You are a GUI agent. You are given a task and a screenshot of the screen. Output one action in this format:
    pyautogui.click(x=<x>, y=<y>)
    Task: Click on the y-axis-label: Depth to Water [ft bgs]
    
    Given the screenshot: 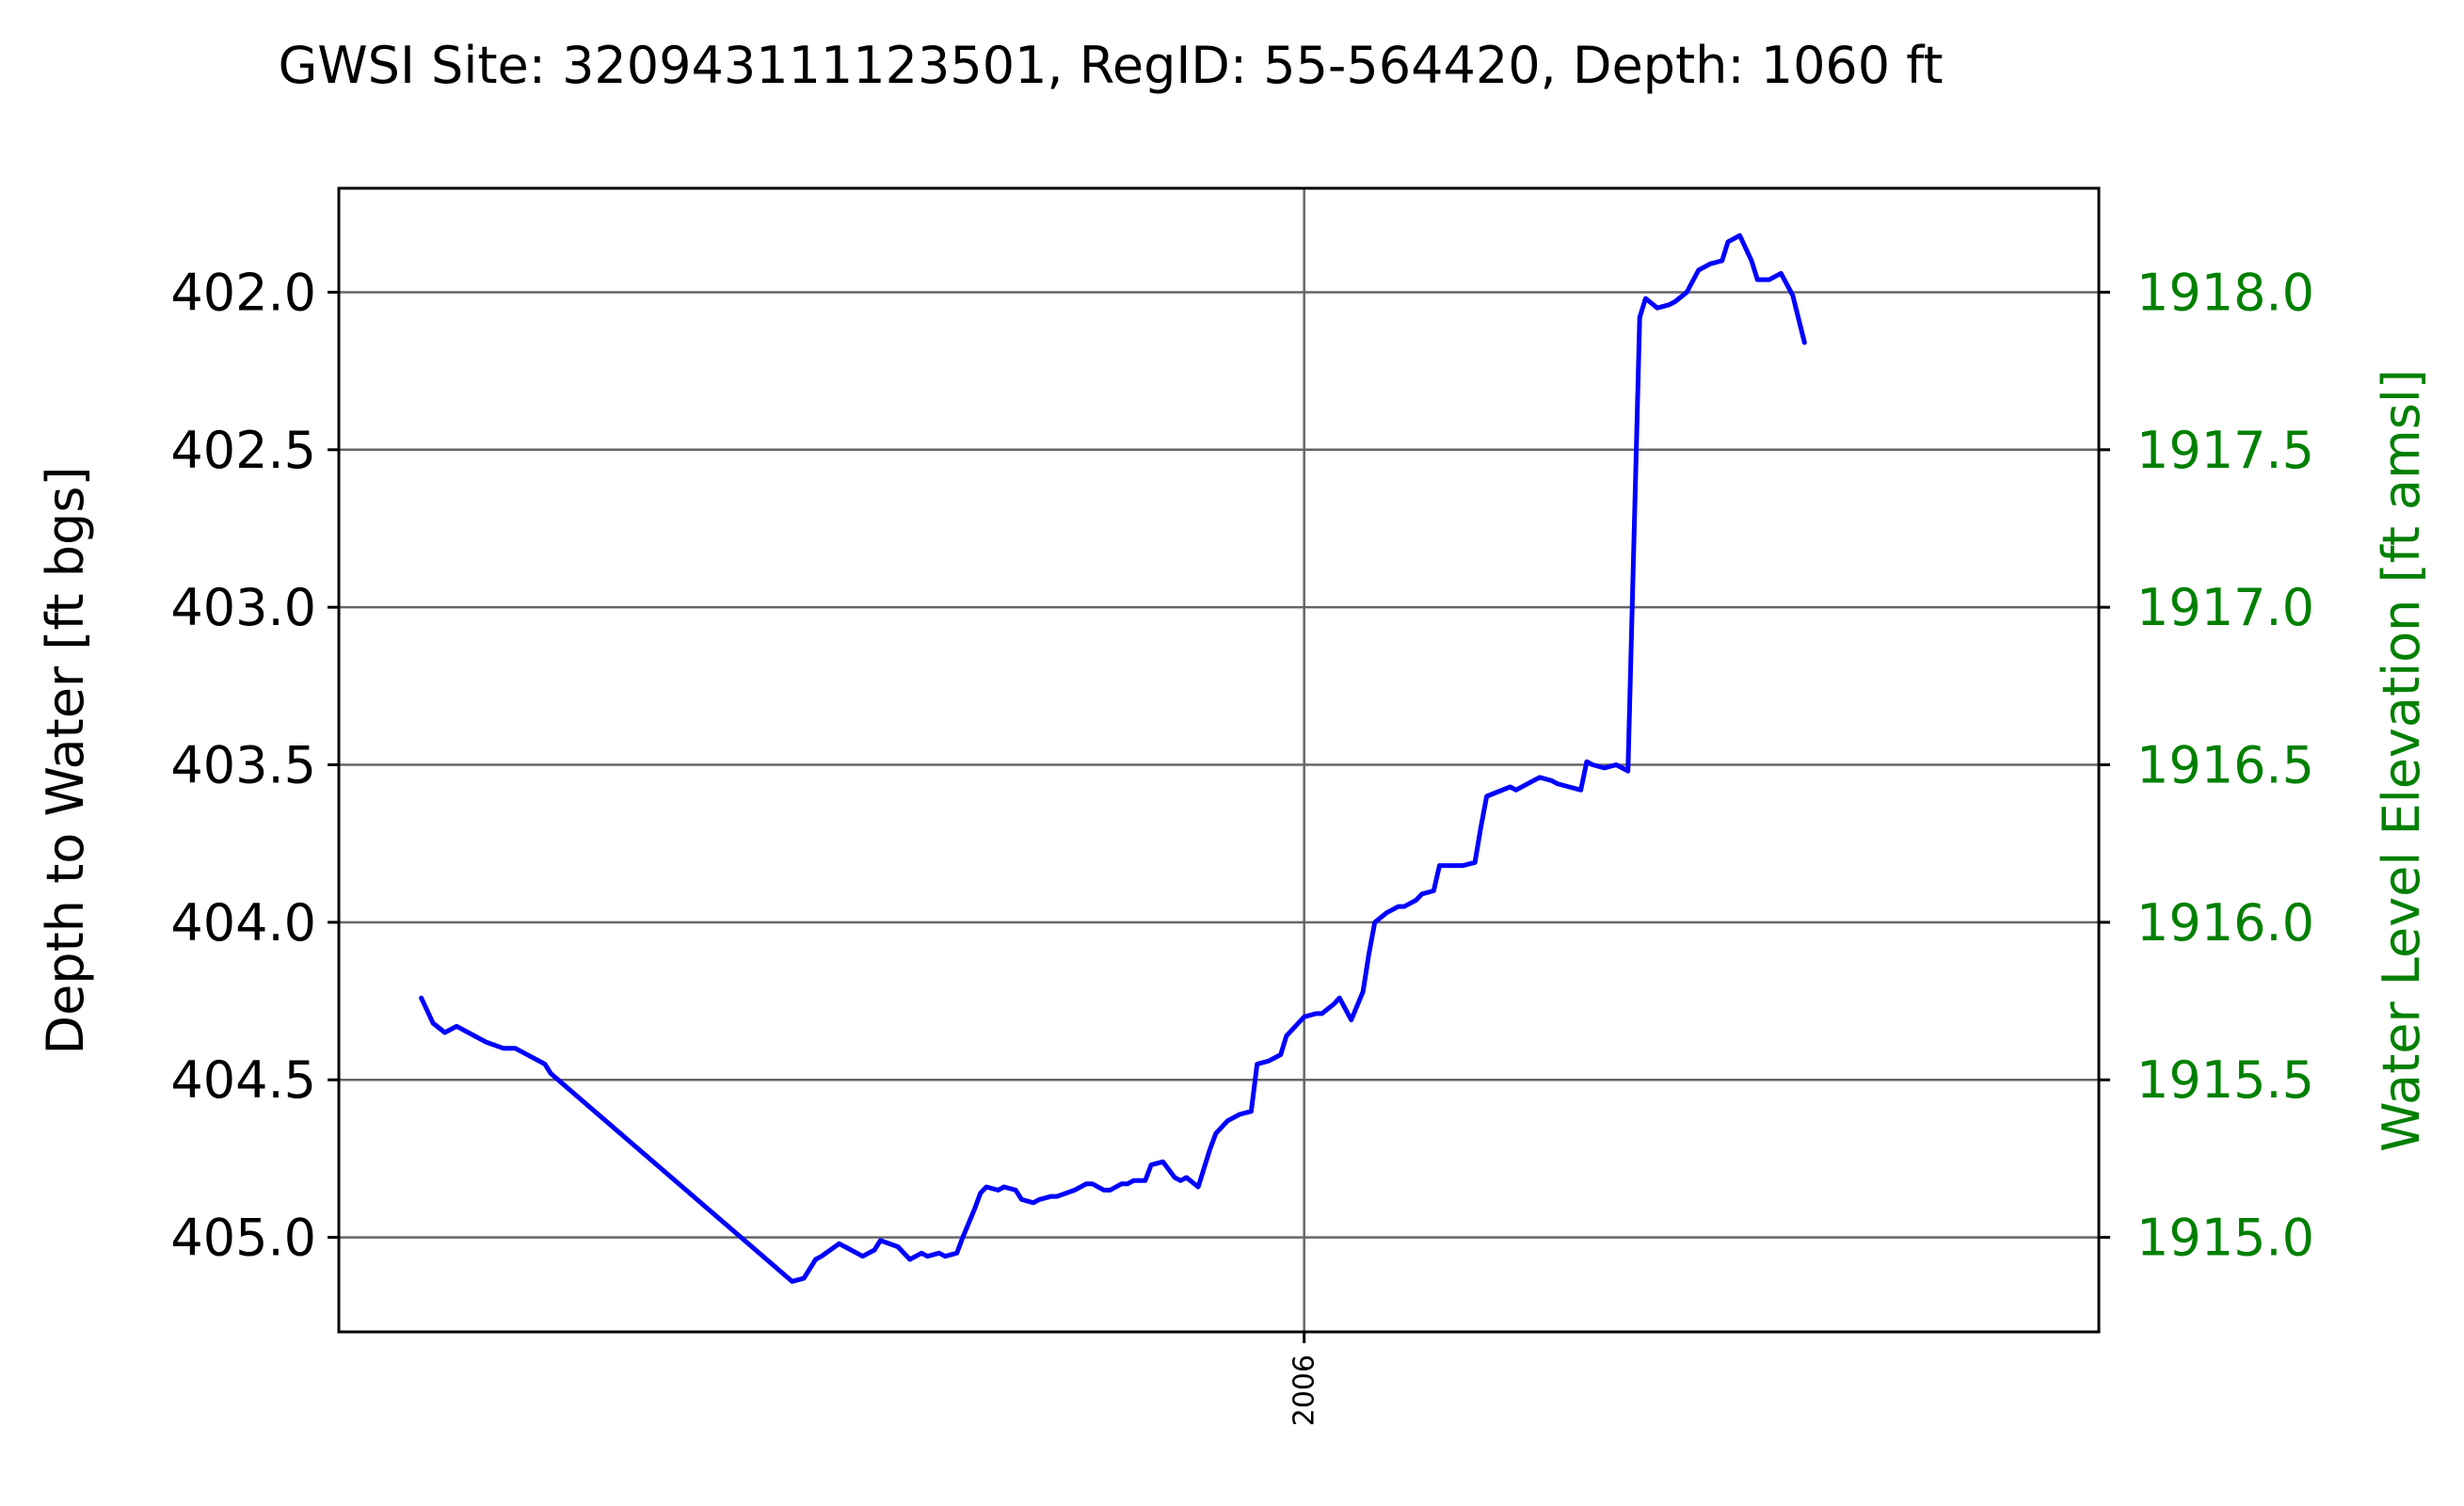 What is the action you would take?
    pyautogui.click(x=65, y=760)
    